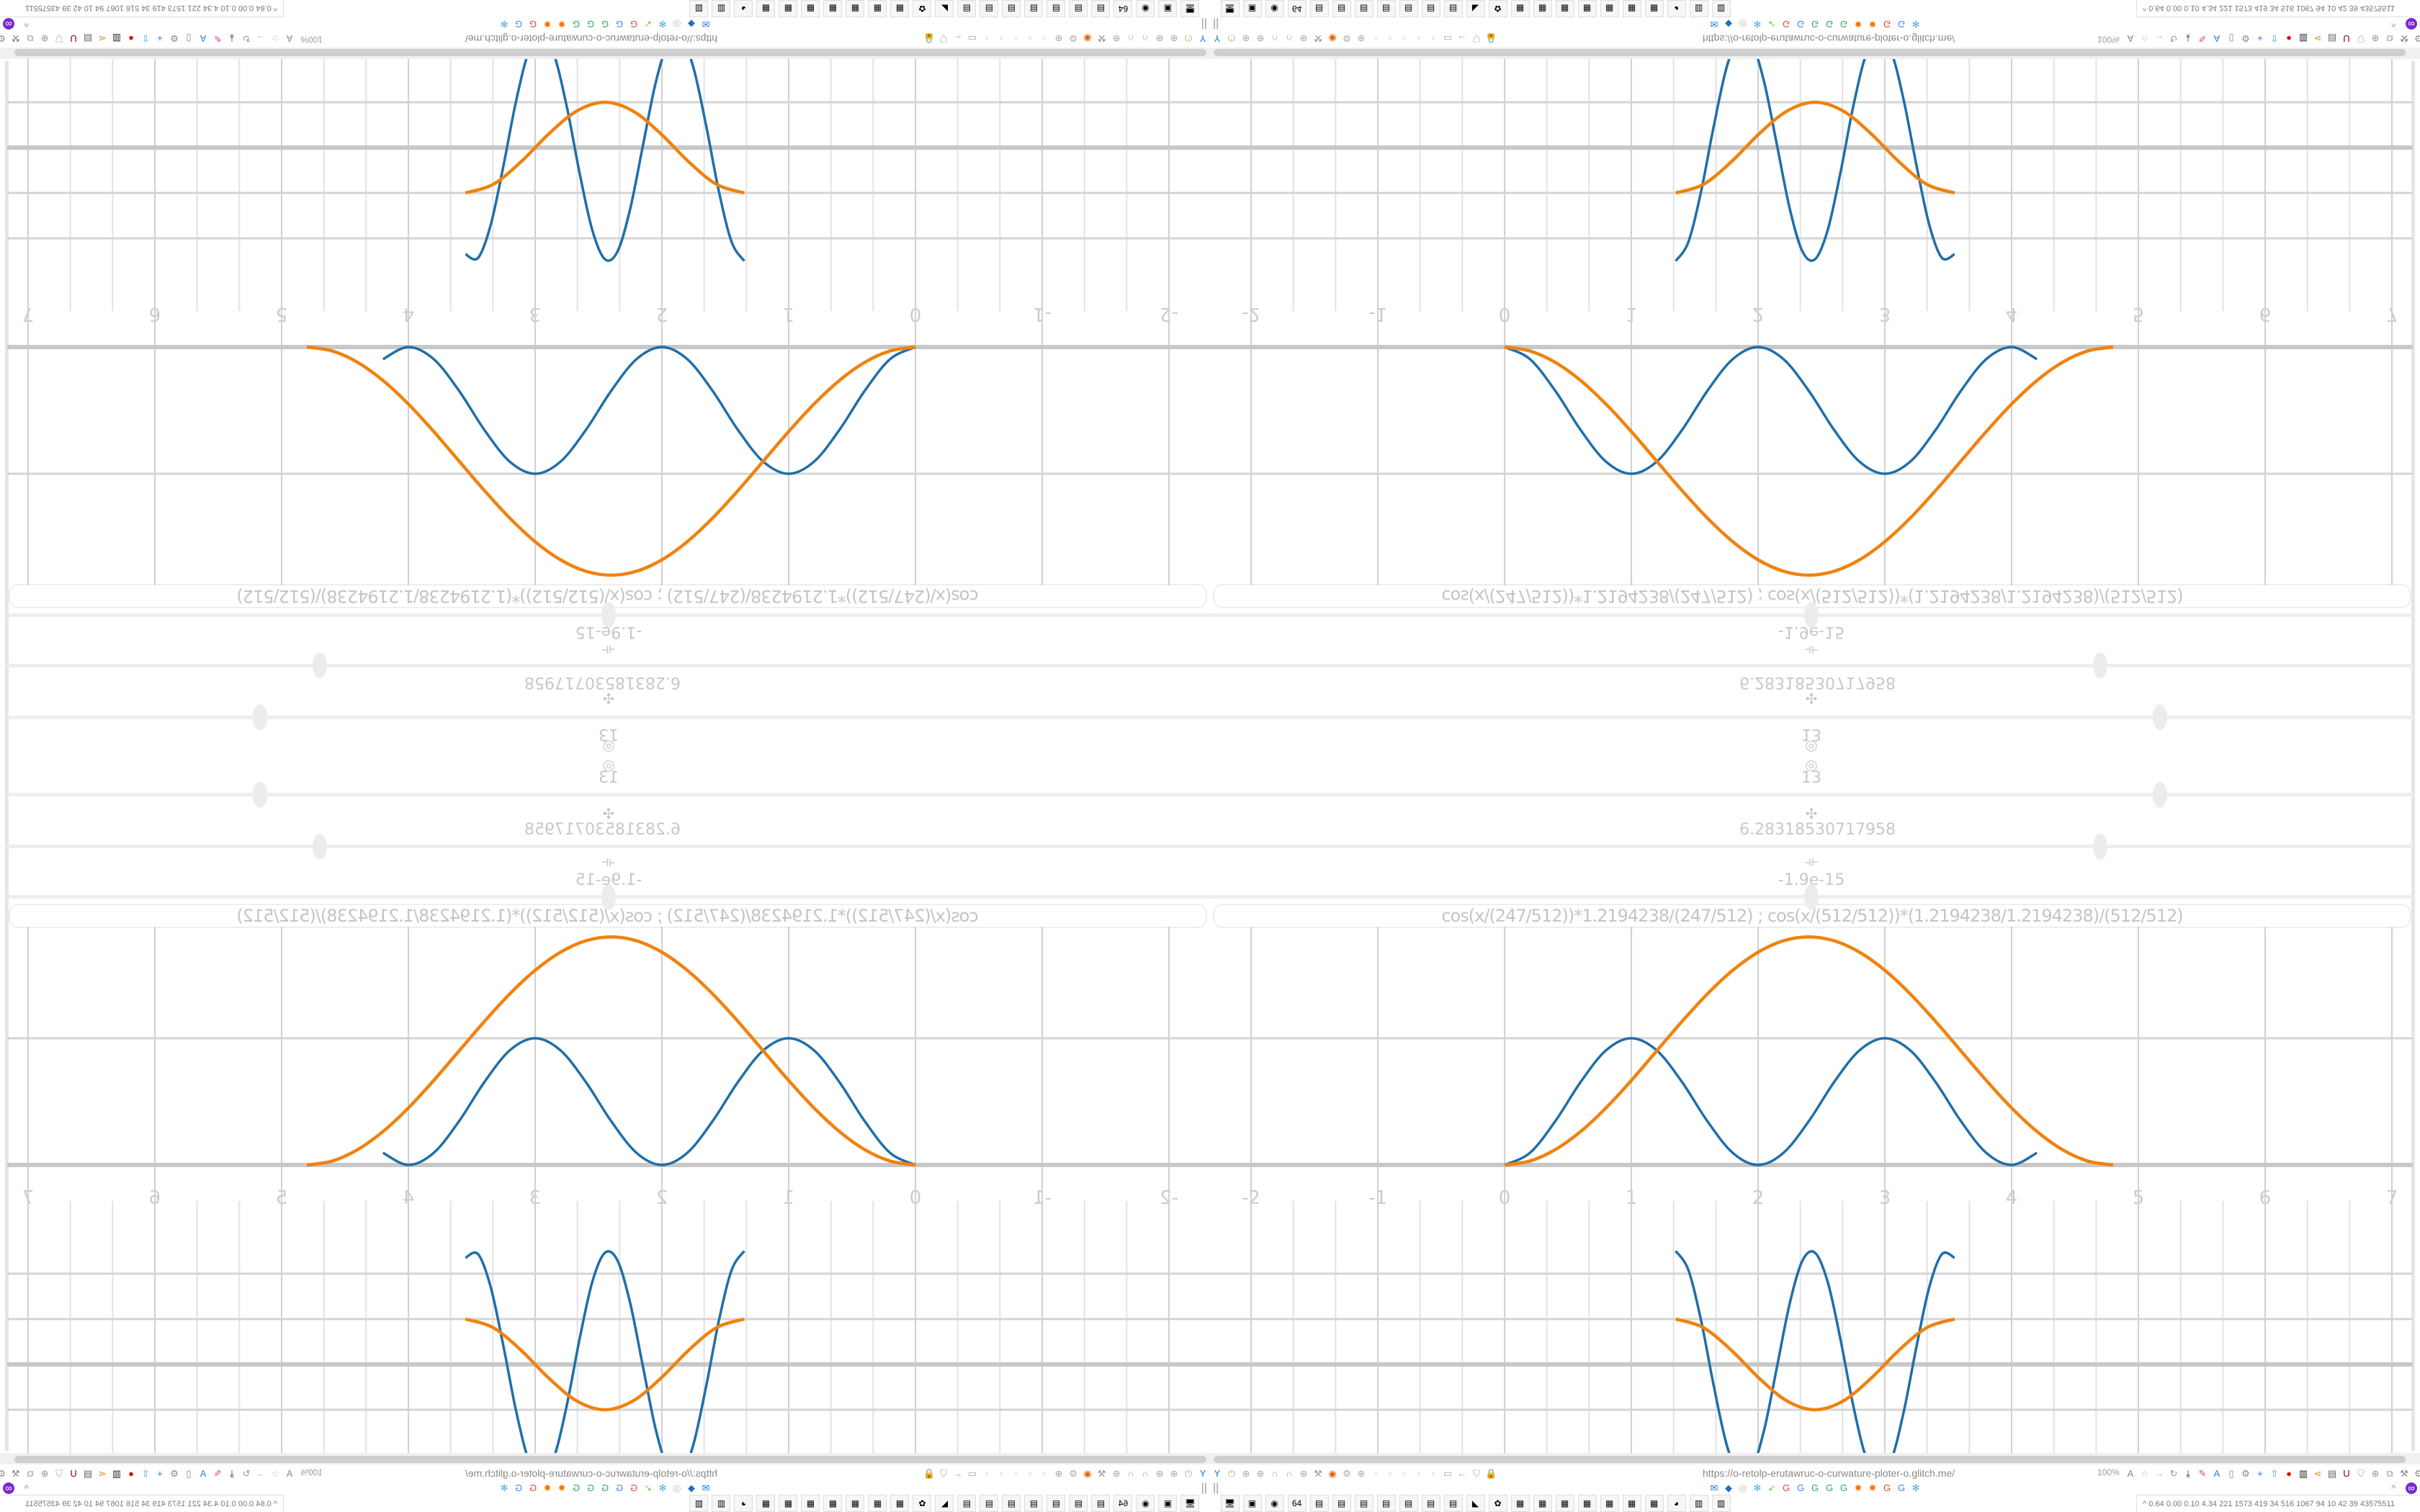 Image resolution: width=2420 pixels, height=1512 pixels. I want to click on stats-toggle: ^, so click(2145, 1504).